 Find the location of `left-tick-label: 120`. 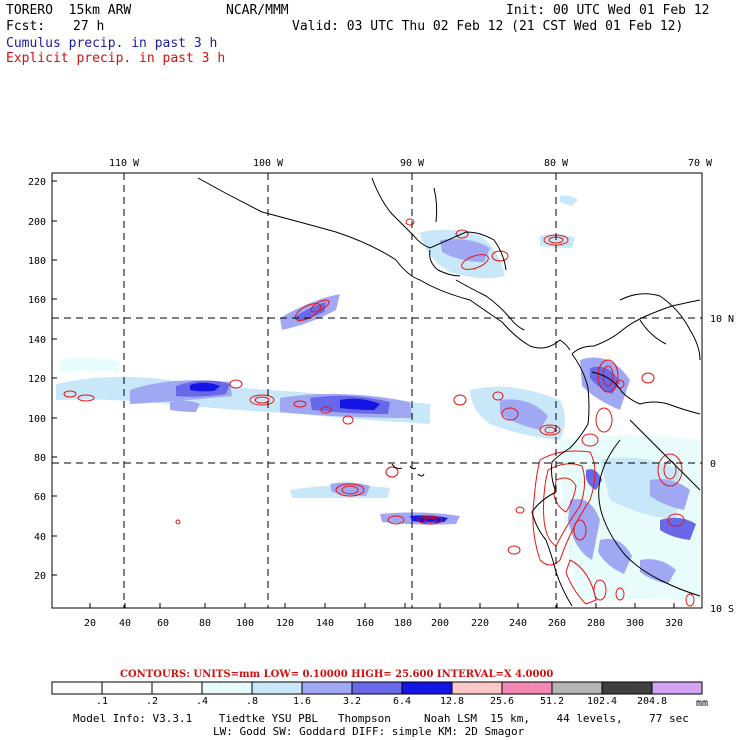

left-tick-label: 120 is located at coordinates (37, 379).